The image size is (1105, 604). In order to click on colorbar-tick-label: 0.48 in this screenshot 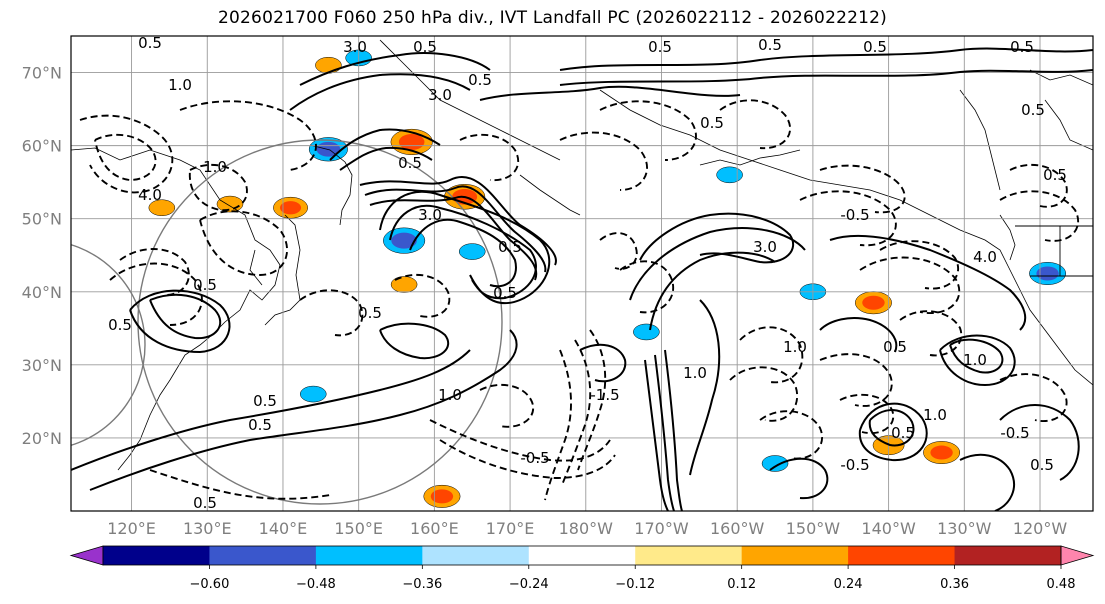, I will do `click(1061, 584)`.